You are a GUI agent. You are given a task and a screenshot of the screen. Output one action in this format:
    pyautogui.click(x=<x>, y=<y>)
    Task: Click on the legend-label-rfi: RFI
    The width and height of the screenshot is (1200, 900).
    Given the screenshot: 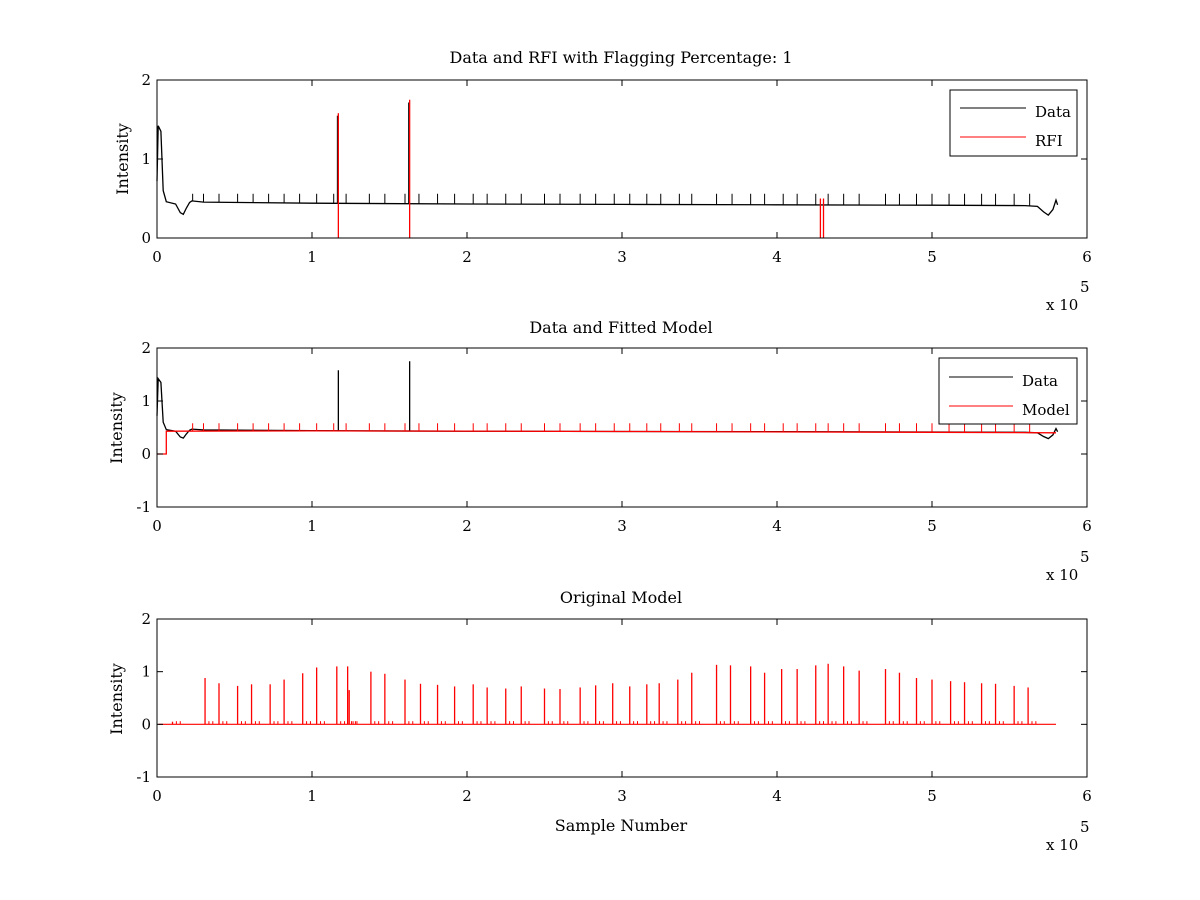 What is the action you would take?
    pyautogui.click(x=1049, y=141)
    